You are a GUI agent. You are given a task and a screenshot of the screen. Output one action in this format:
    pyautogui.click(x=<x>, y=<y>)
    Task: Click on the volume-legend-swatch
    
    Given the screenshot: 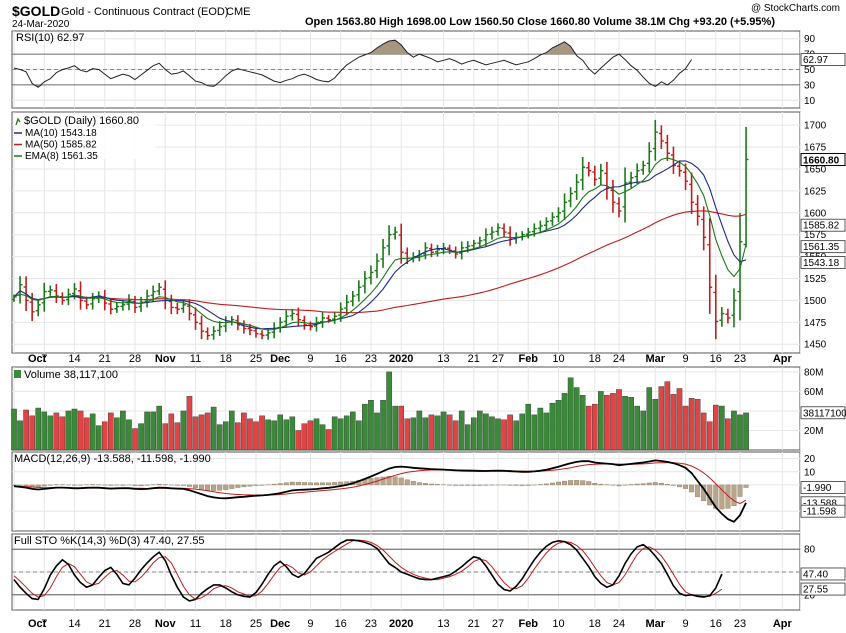 What is the action you would take?
    pyautogui.click(x=17, y=374)
    